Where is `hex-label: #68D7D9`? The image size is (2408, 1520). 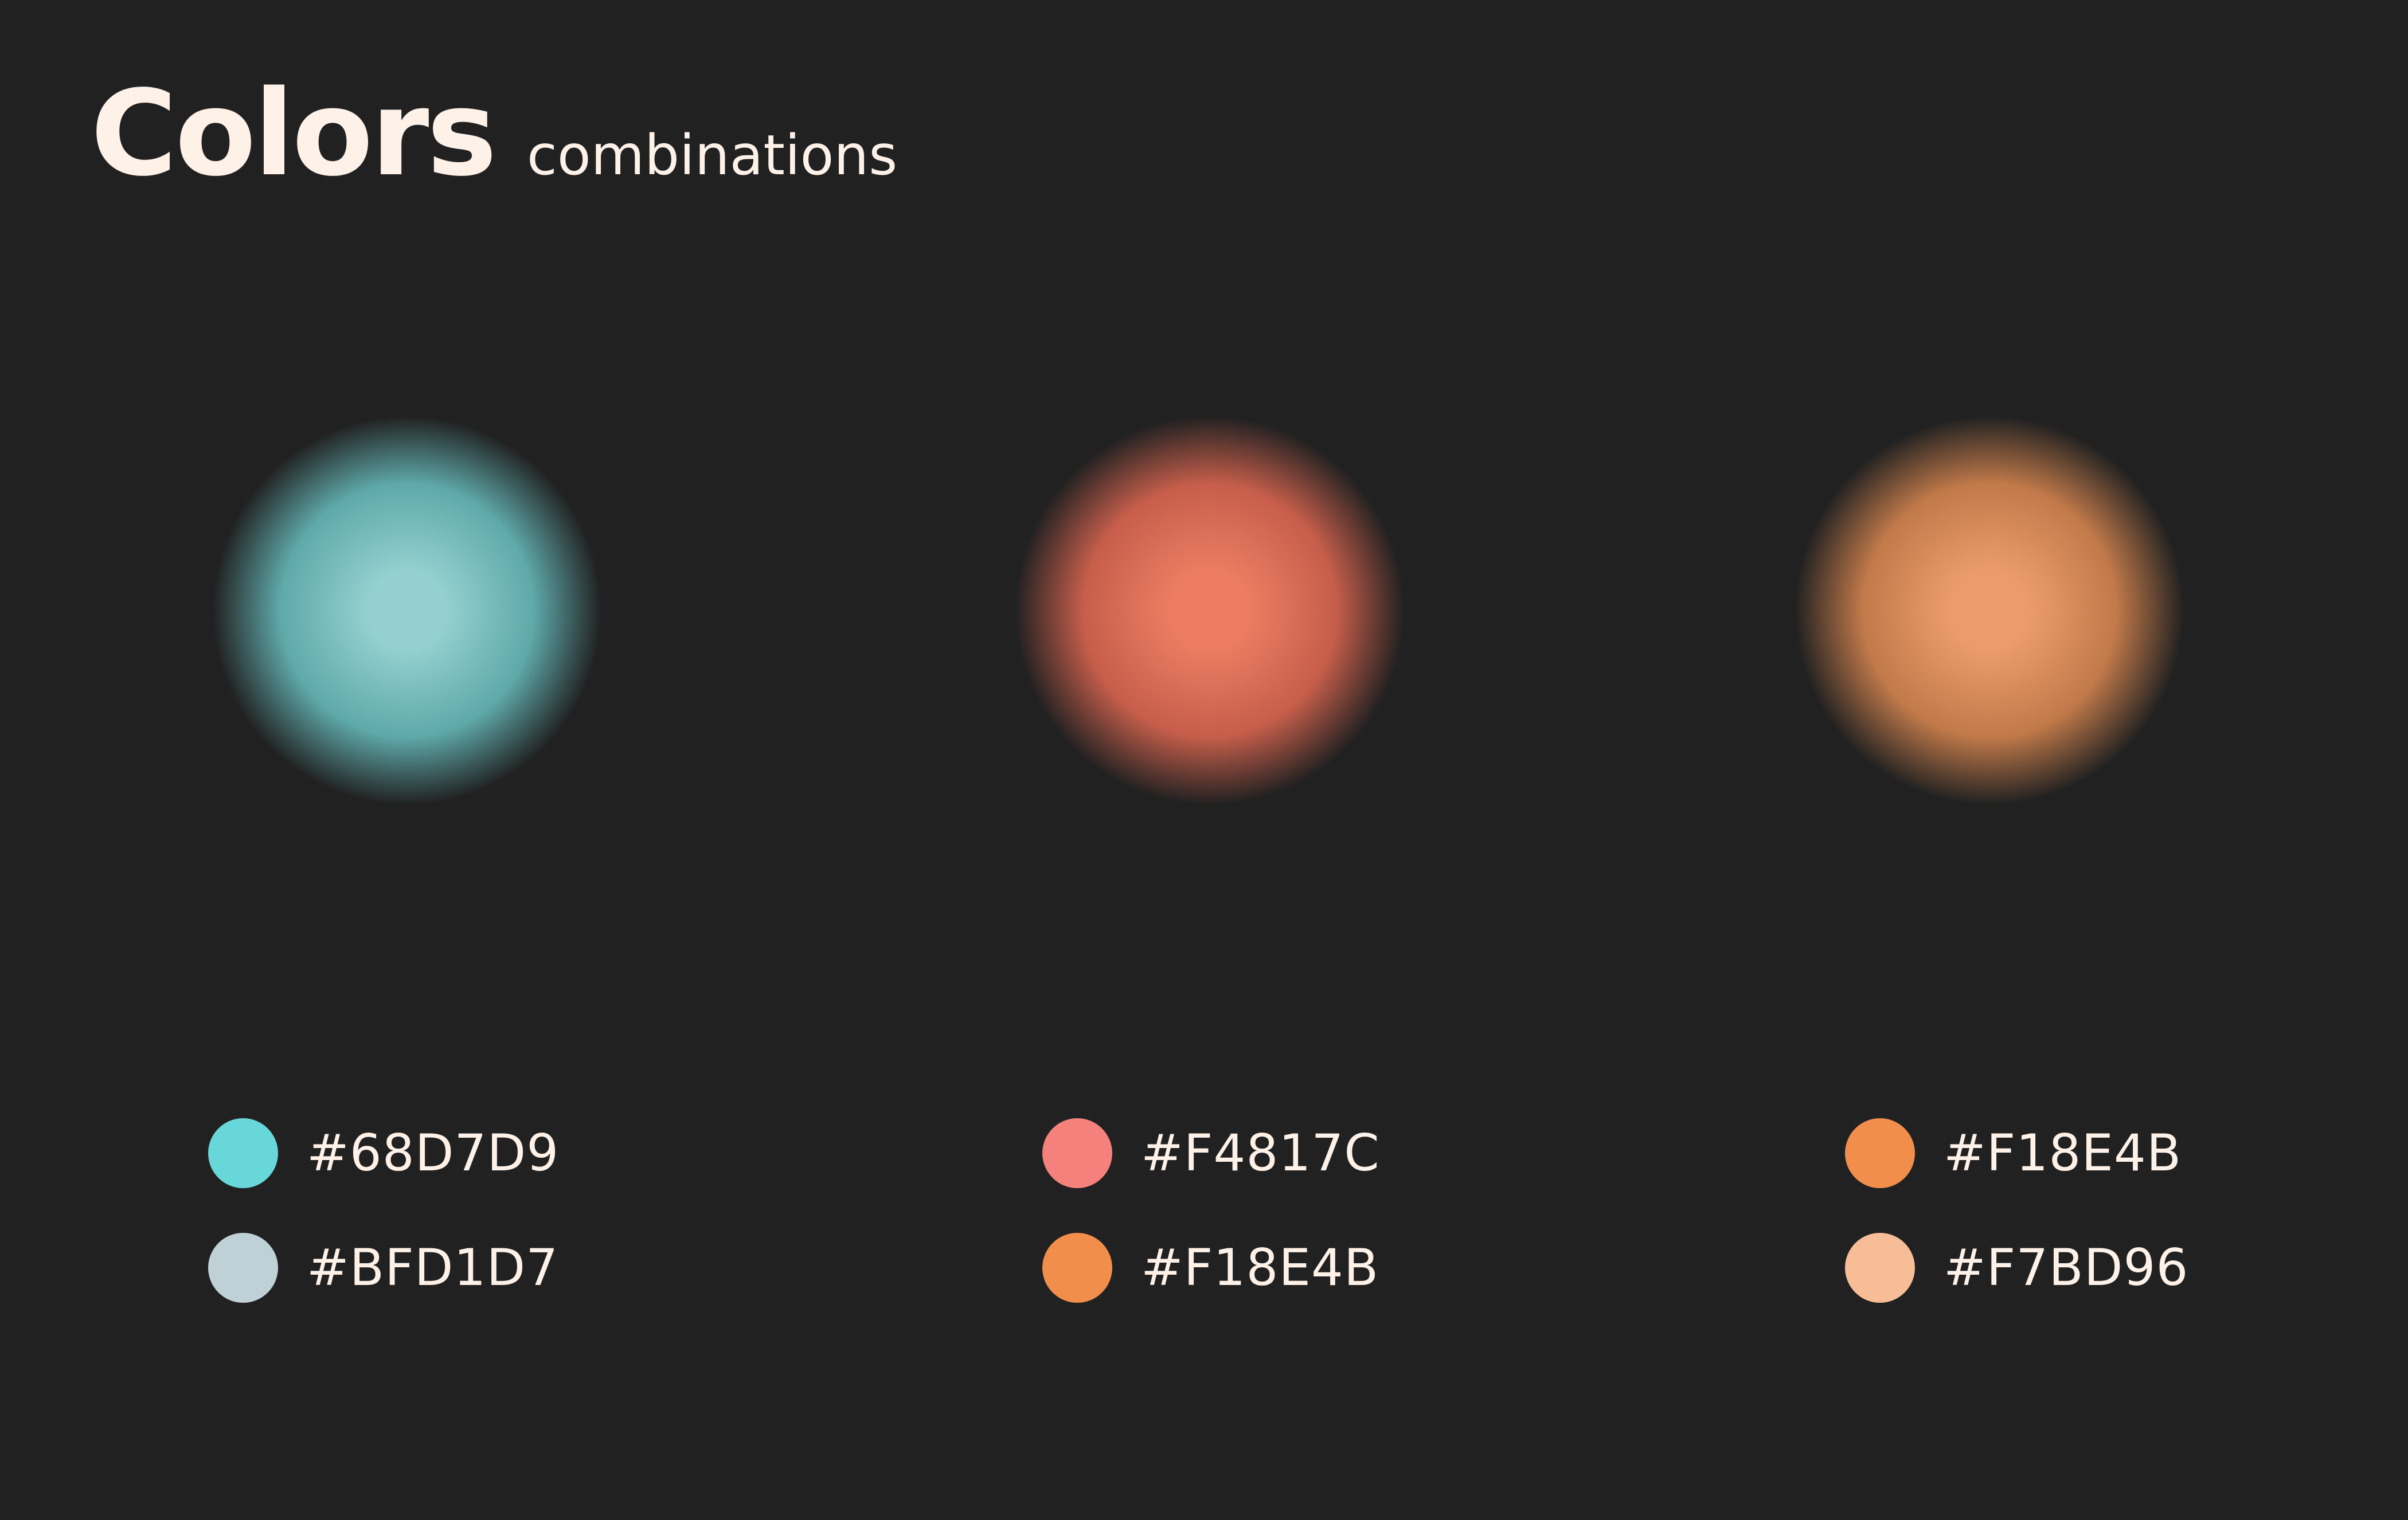
hex-label: #68D7D9 is located at coordinates (433, 1153).